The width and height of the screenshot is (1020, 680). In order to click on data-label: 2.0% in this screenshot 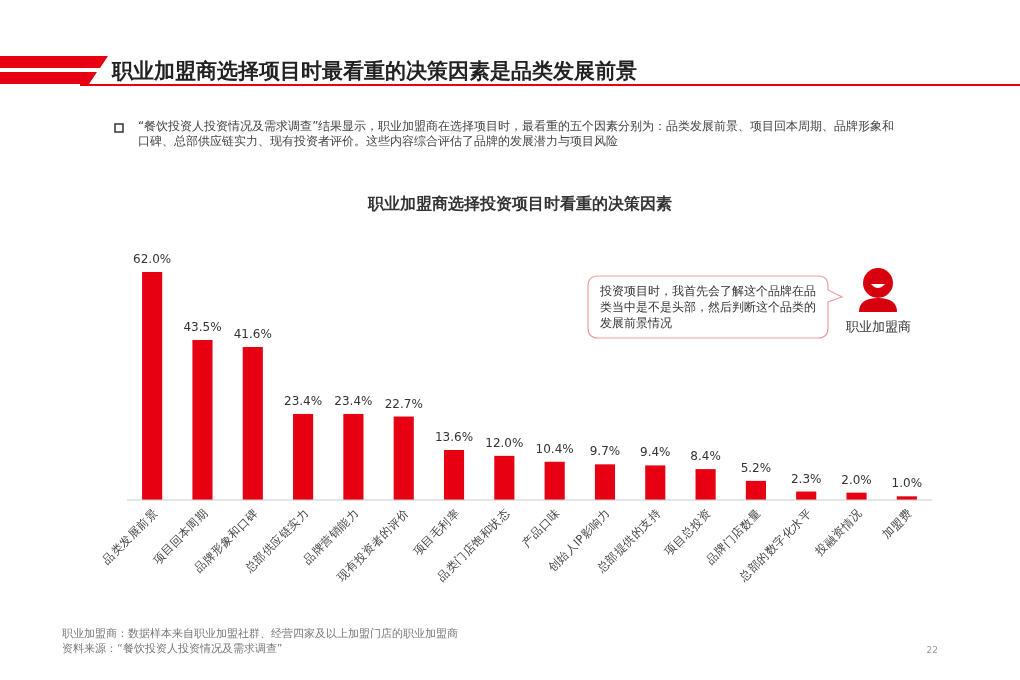, I will do `click(856, 479)`.